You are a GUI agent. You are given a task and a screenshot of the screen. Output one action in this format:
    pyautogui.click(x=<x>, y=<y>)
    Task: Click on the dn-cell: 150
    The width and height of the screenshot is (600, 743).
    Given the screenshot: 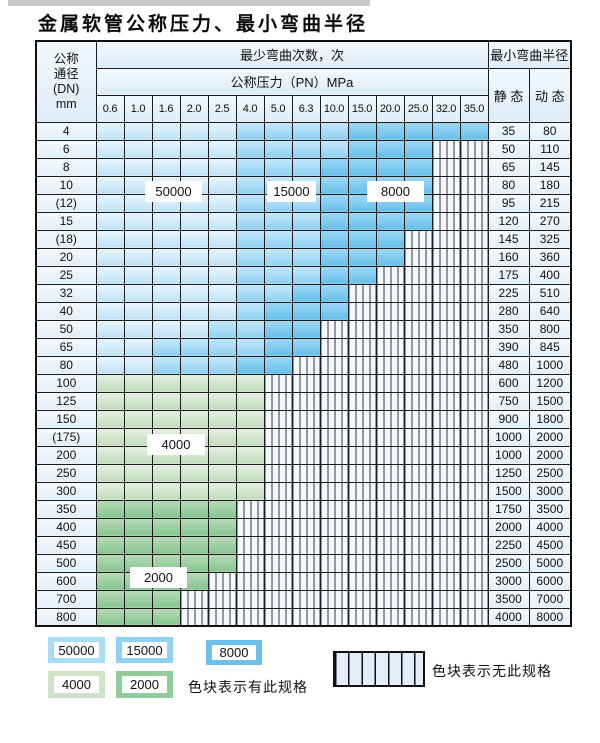 What is the action you would take?
    pyautogui.click(x=66, y=419)
    